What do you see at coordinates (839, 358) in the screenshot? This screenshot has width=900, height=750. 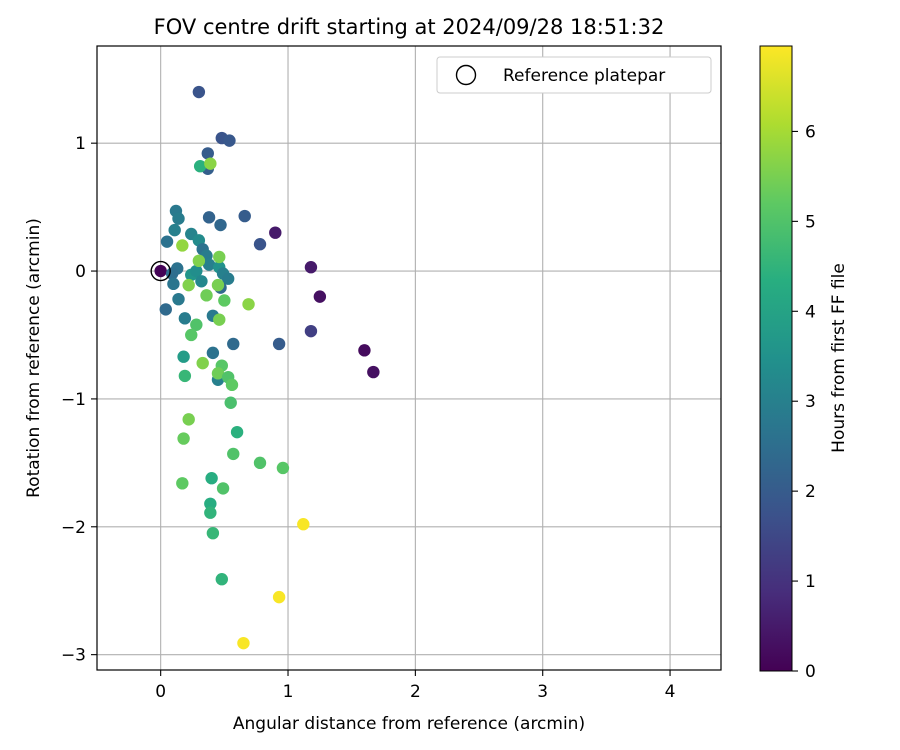 I see `colorbar-title: Hours from first FF file` at bounding box center [839, 358].